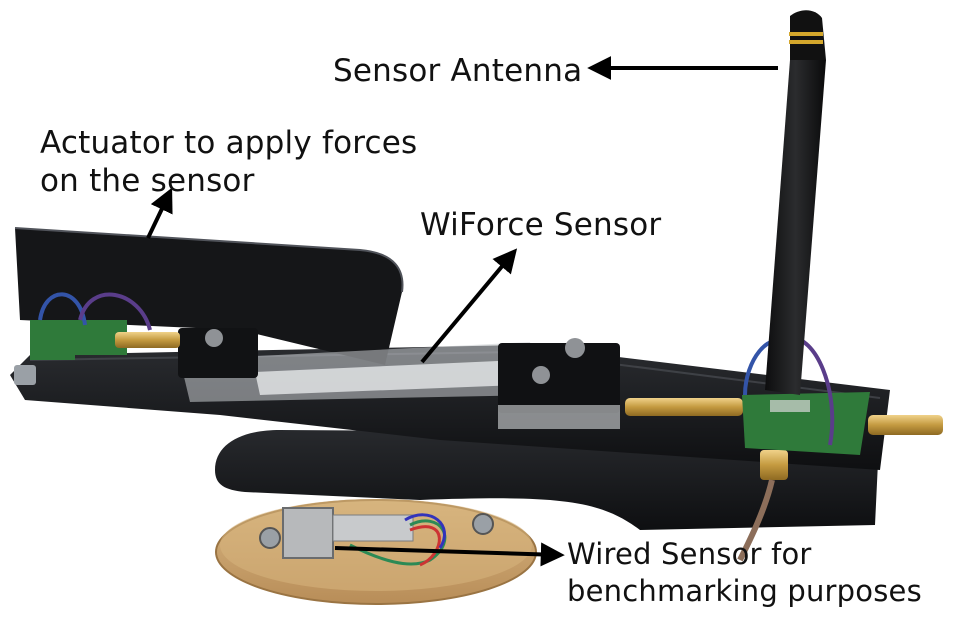 This screenshot has width=971, height=623. I want to click on actuator-label-line1: Actuator to apply forces, so click(229, 143).